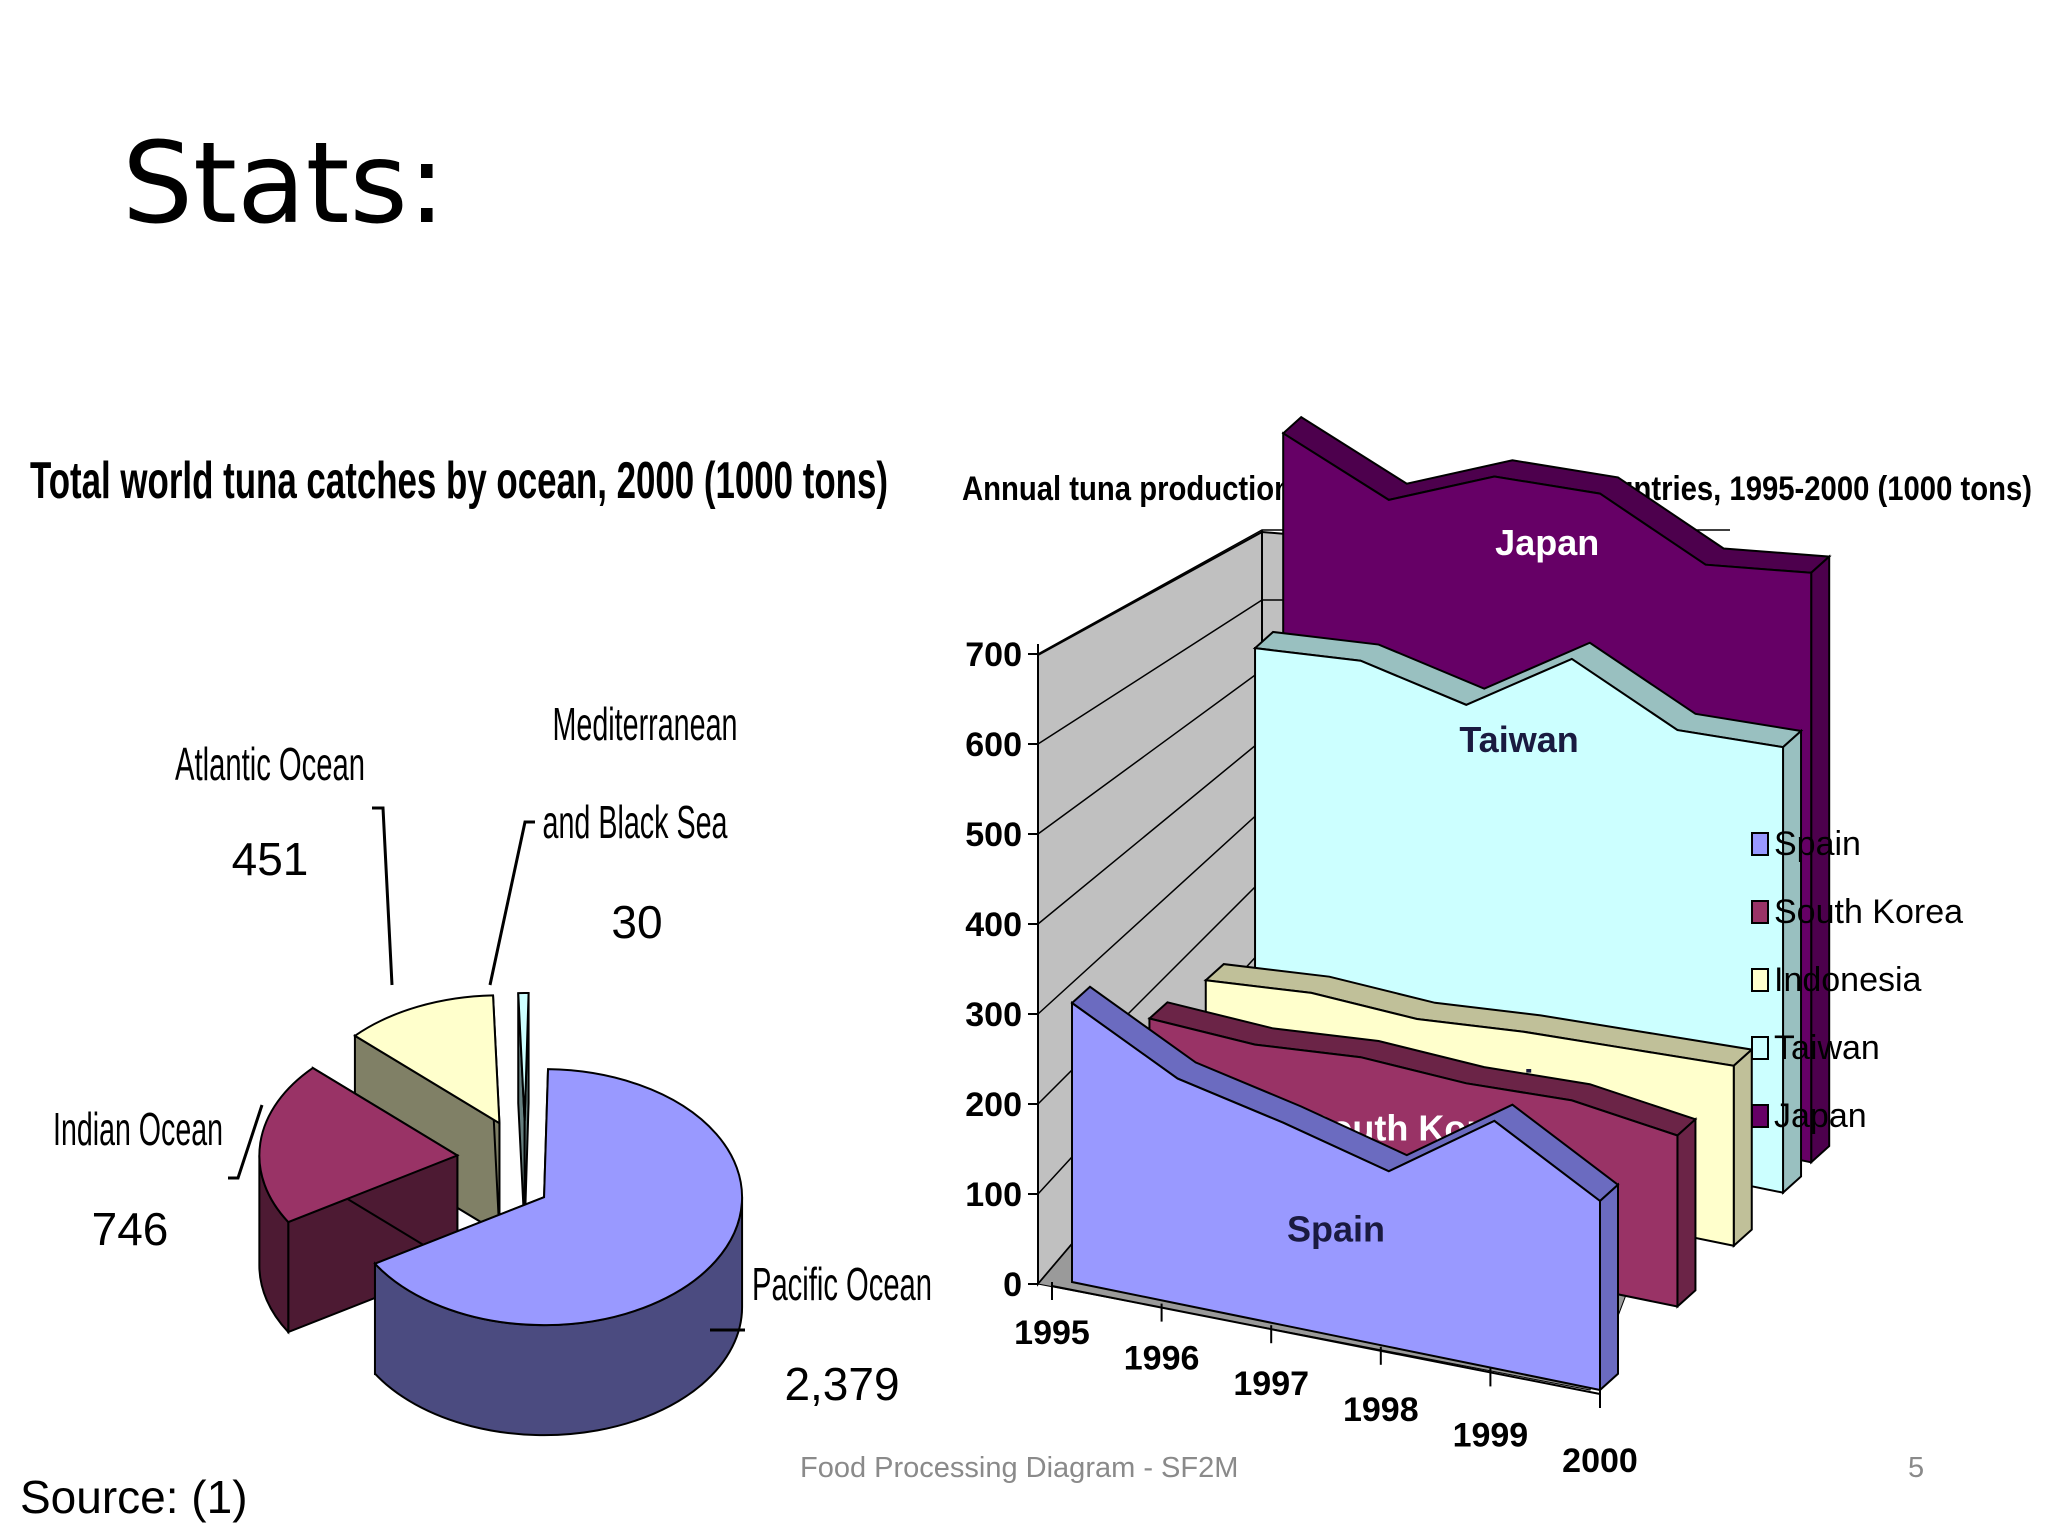  Describe the element at coordinates (1336, 1229) in the screenshot. I see `series-label-spain: Spain` at that location.